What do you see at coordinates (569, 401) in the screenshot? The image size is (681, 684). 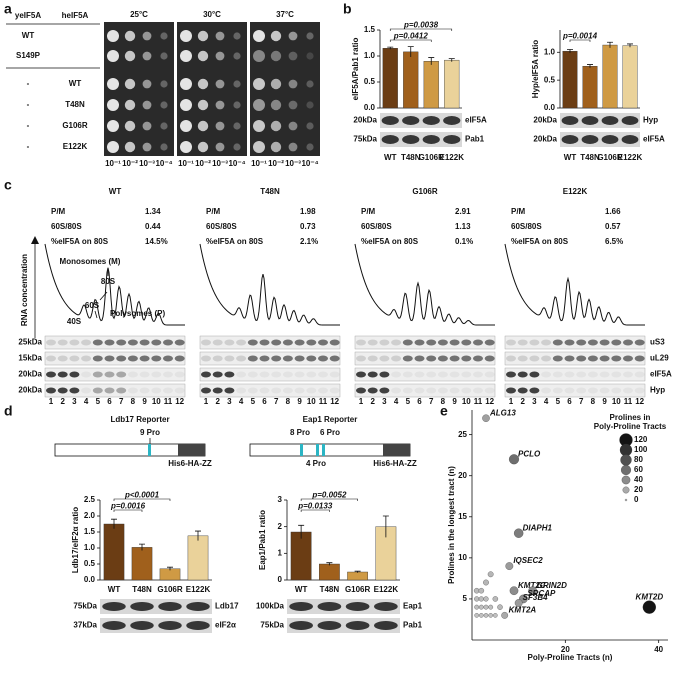 I see `lane-number: 6` at bounding box center [569, 401].